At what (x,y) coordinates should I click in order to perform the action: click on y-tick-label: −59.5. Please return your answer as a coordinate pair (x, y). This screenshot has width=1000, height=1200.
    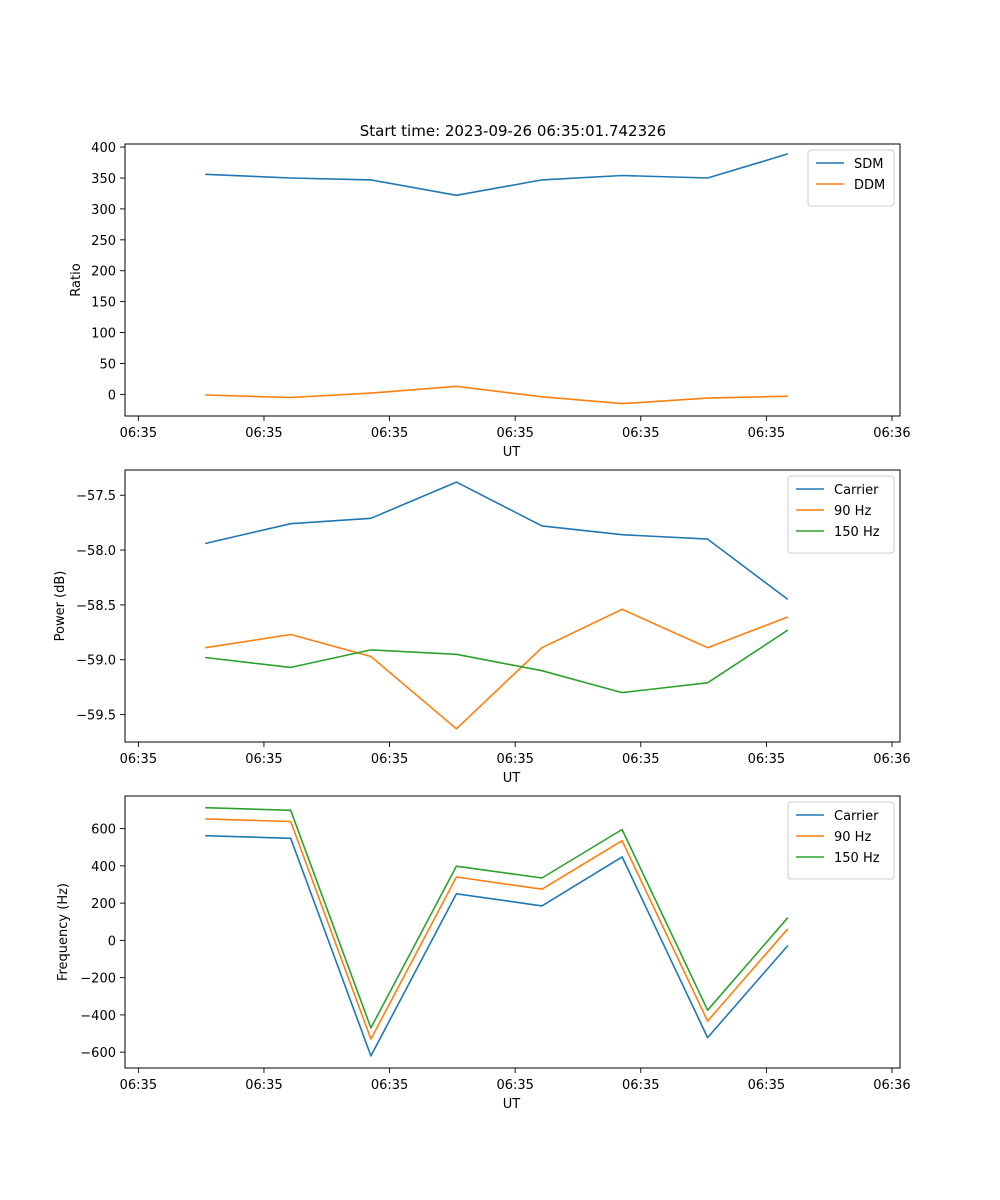
    Looking at the image, I should click on (96, 716).